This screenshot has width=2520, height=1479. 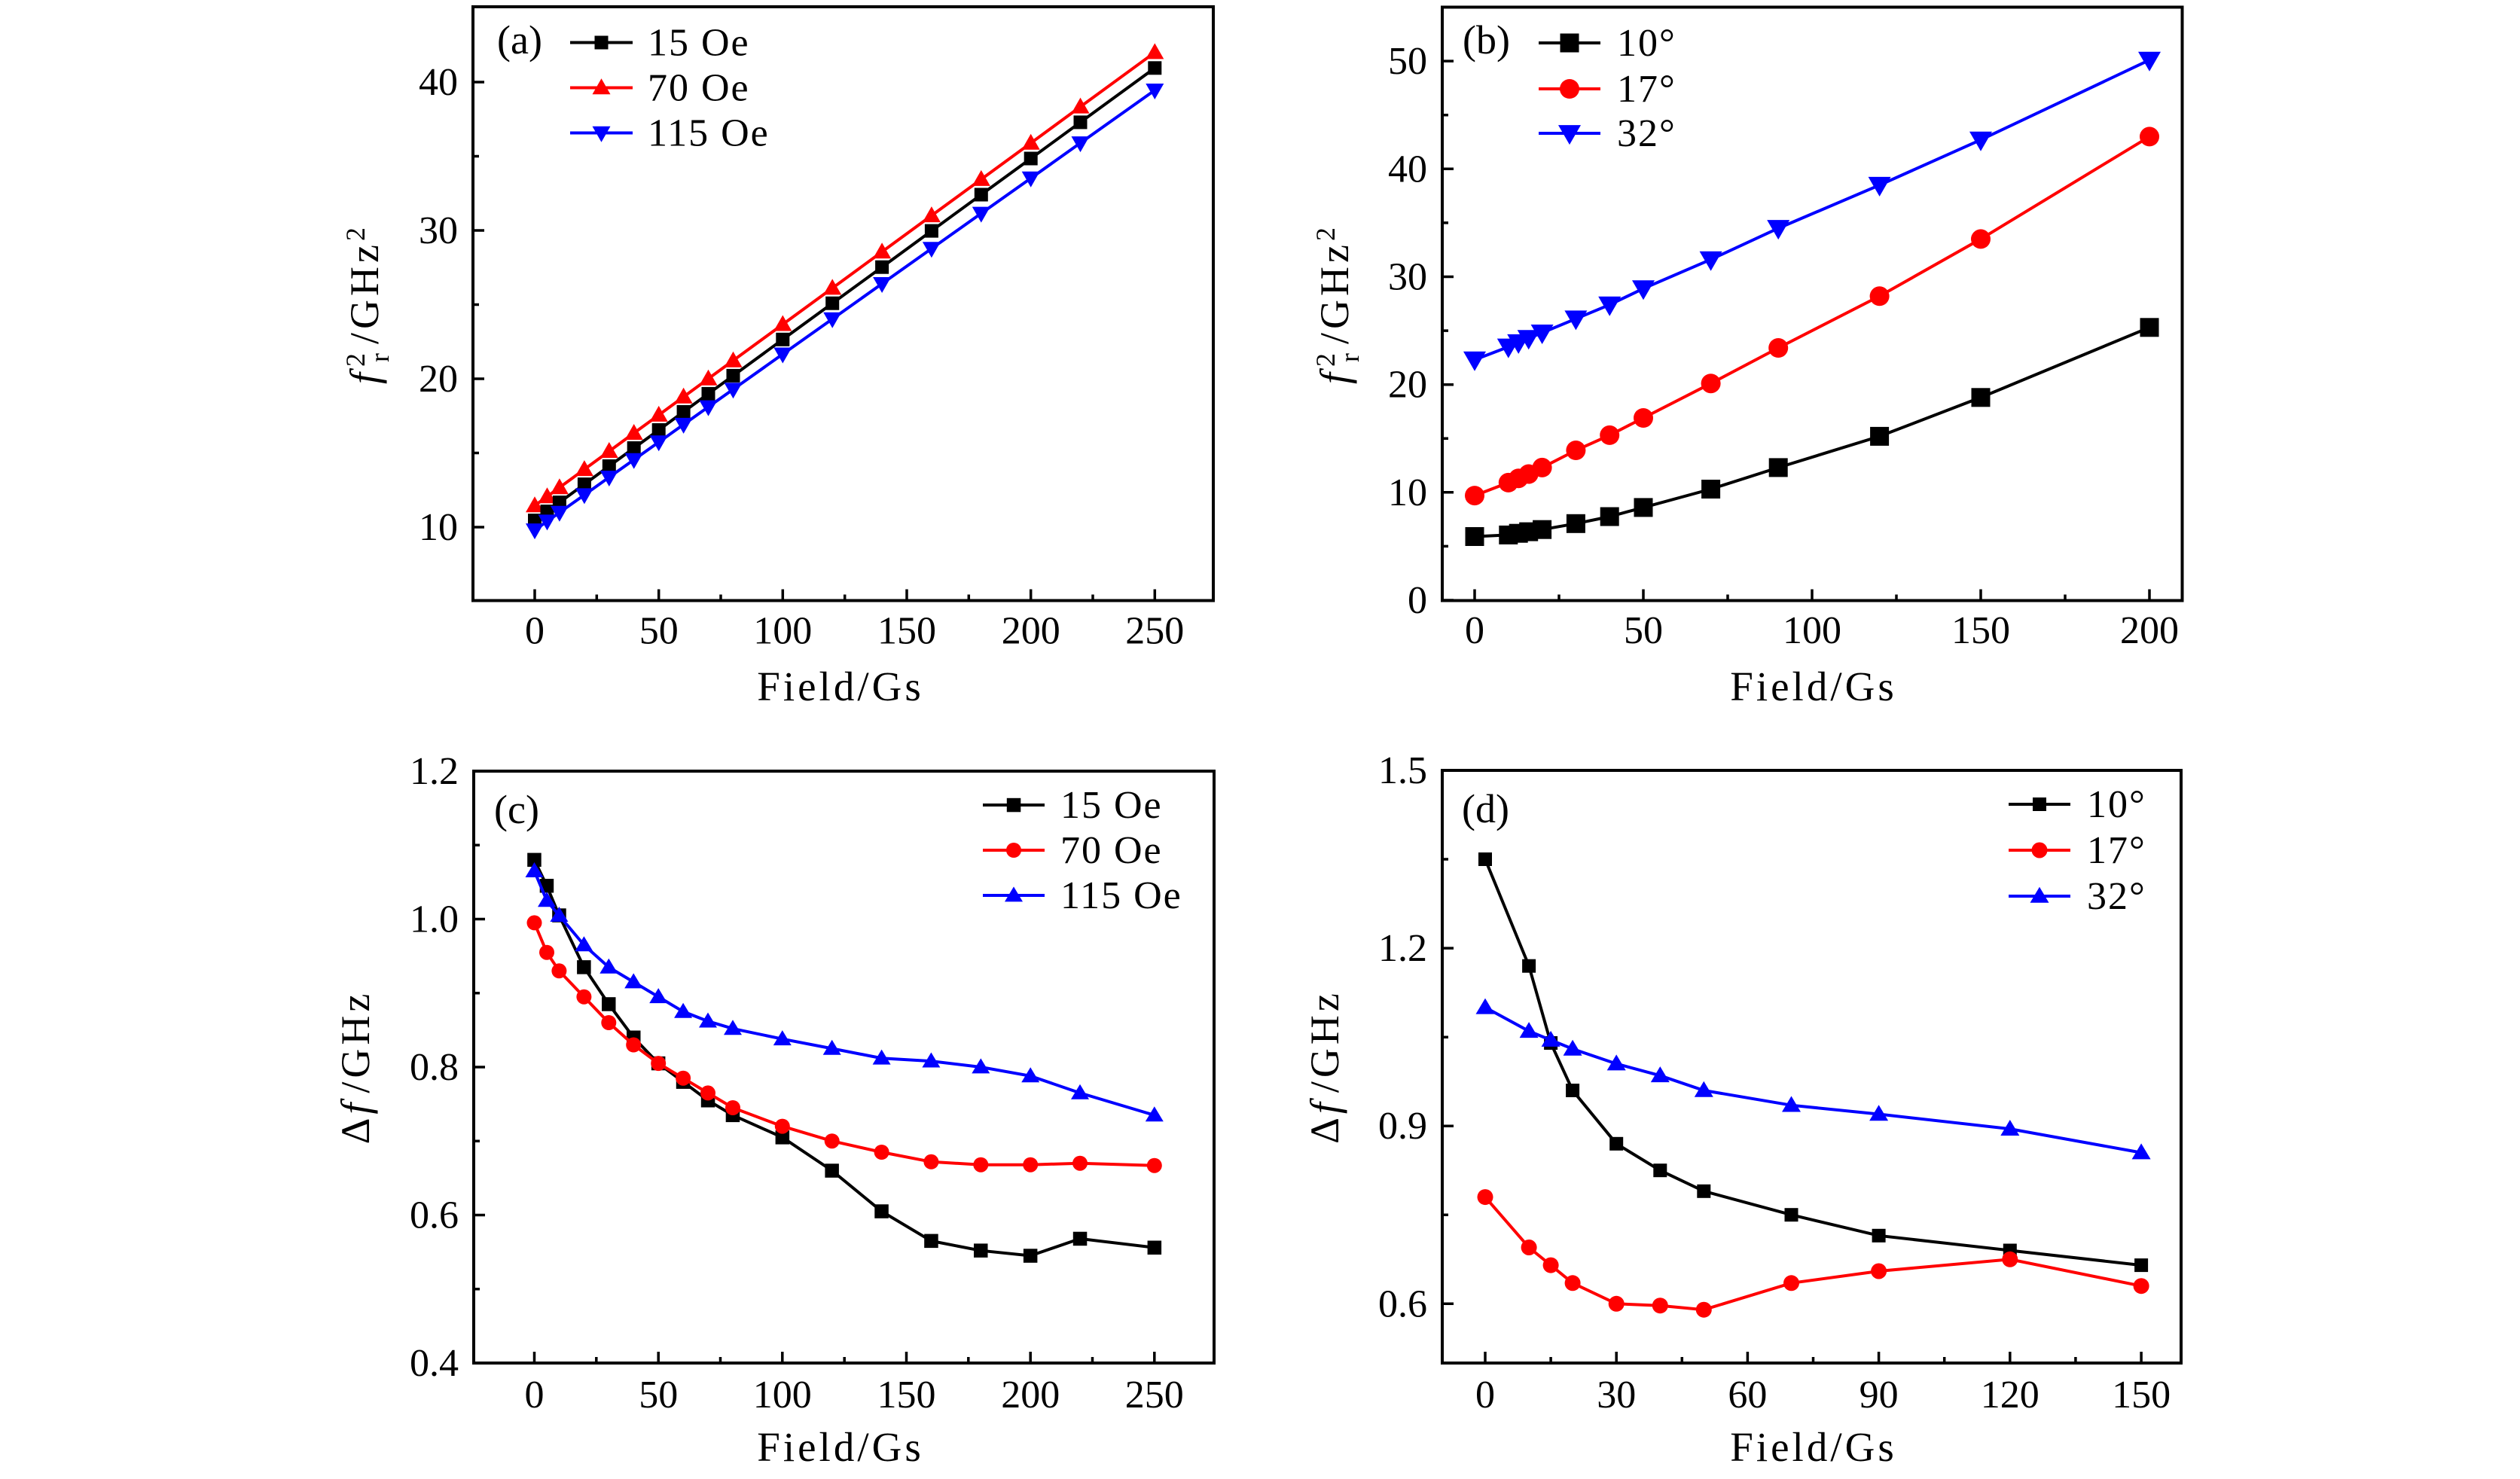 I want to click on svg-text: 1.5, so click(x=1402, y=770).